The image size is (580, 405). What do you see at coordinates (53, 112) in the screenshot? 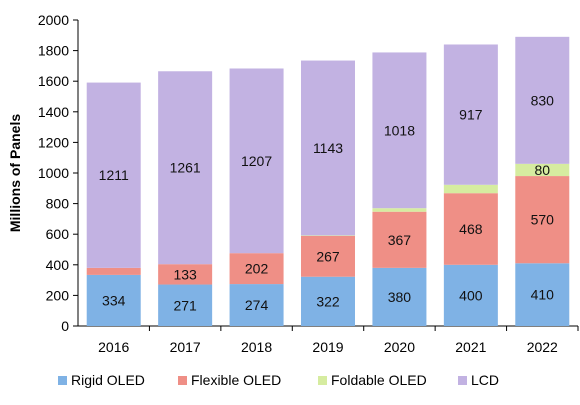
I see `y-tick-label: 1400` at bounding box center [53, 112].